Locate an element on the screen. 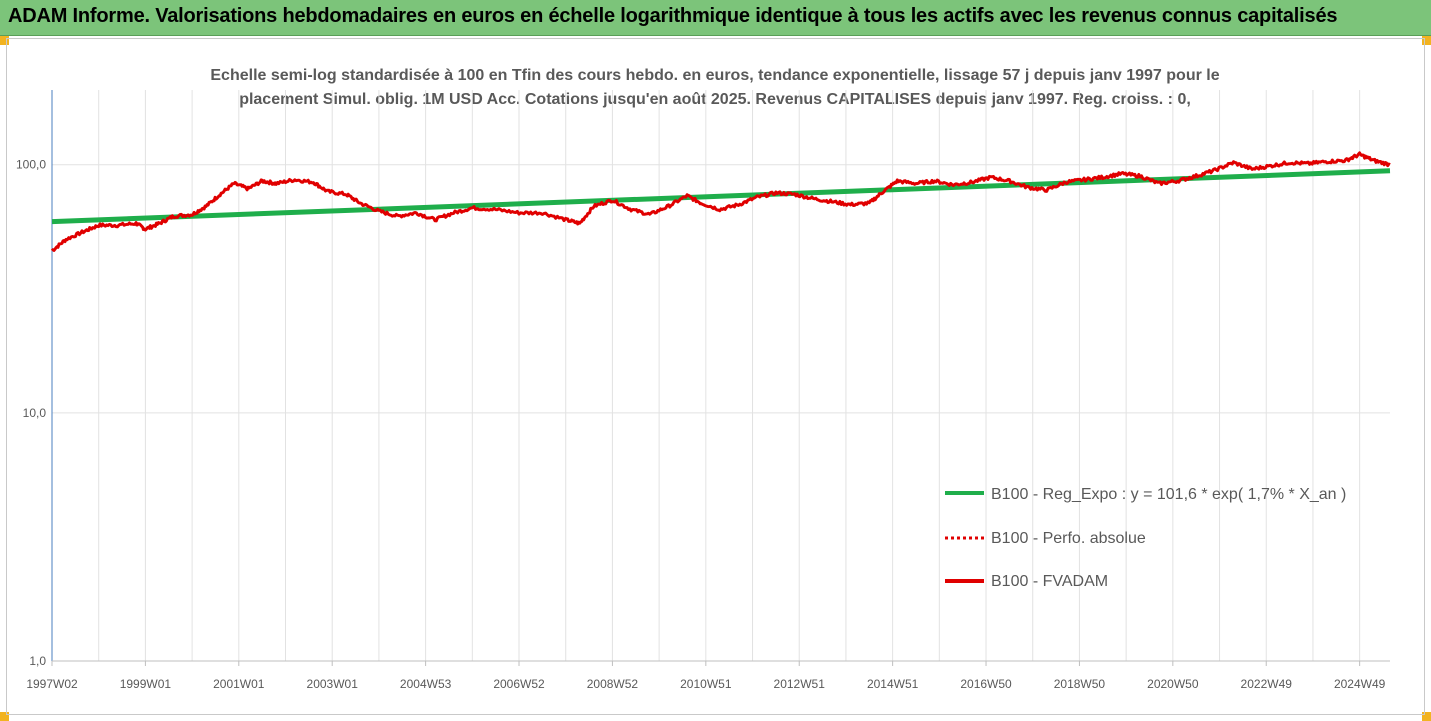 This screenshot has height=721, width=1431. x-tick-label: 2022W49 is located at coordinates (1267, 684).